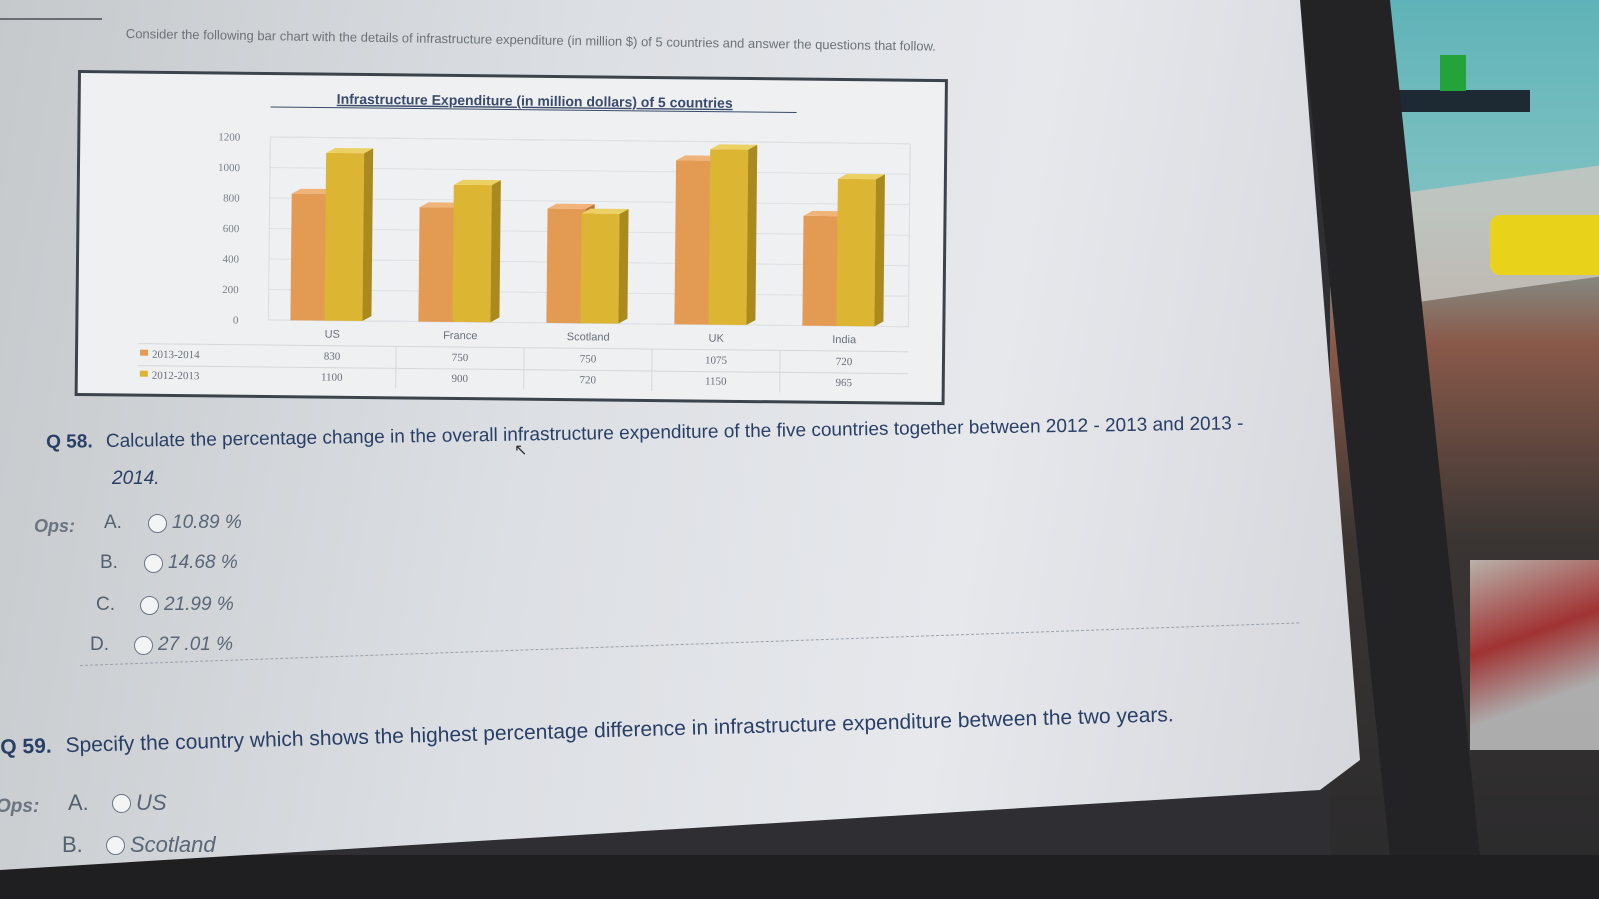 The image size is (1599, 899). Describe the element at coordinates (799, 877) in the screenshot. I see `desk-edge` at that location.